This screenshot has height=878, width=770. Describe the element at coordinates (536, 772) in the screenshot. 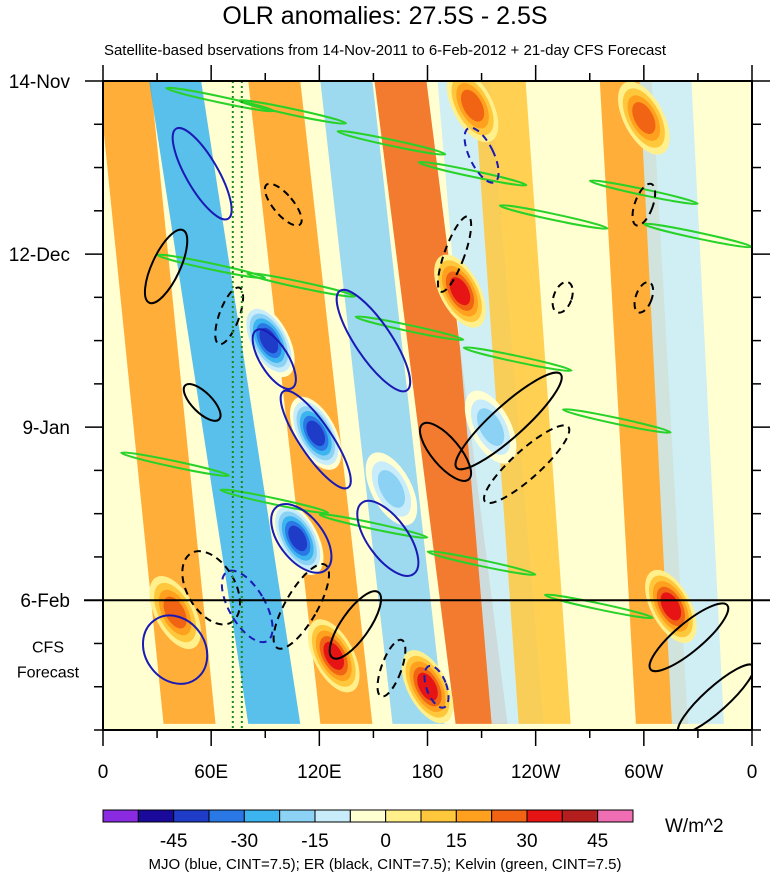

I see `x-tick-label-5: 120W` at that location.